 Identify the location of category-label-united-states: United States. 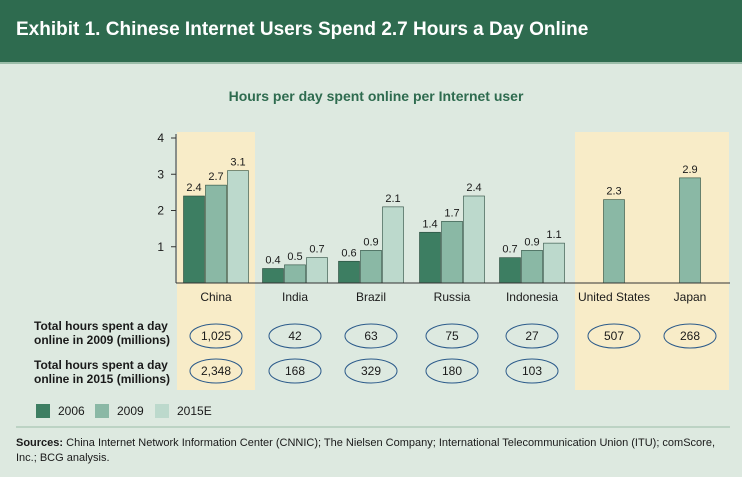
(614, 297).